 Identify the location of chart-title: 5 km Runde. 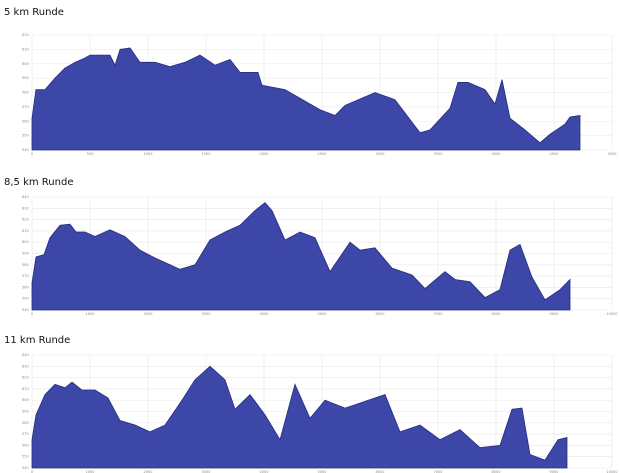
(34, 12).